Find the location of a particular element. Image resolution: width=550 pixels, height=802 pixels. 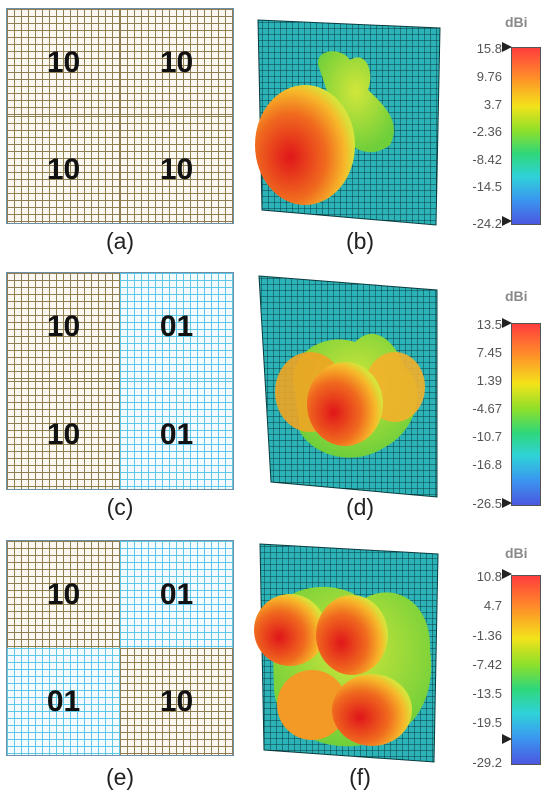

quad-e-top-right: 01 is located at coordinates (176, 594).